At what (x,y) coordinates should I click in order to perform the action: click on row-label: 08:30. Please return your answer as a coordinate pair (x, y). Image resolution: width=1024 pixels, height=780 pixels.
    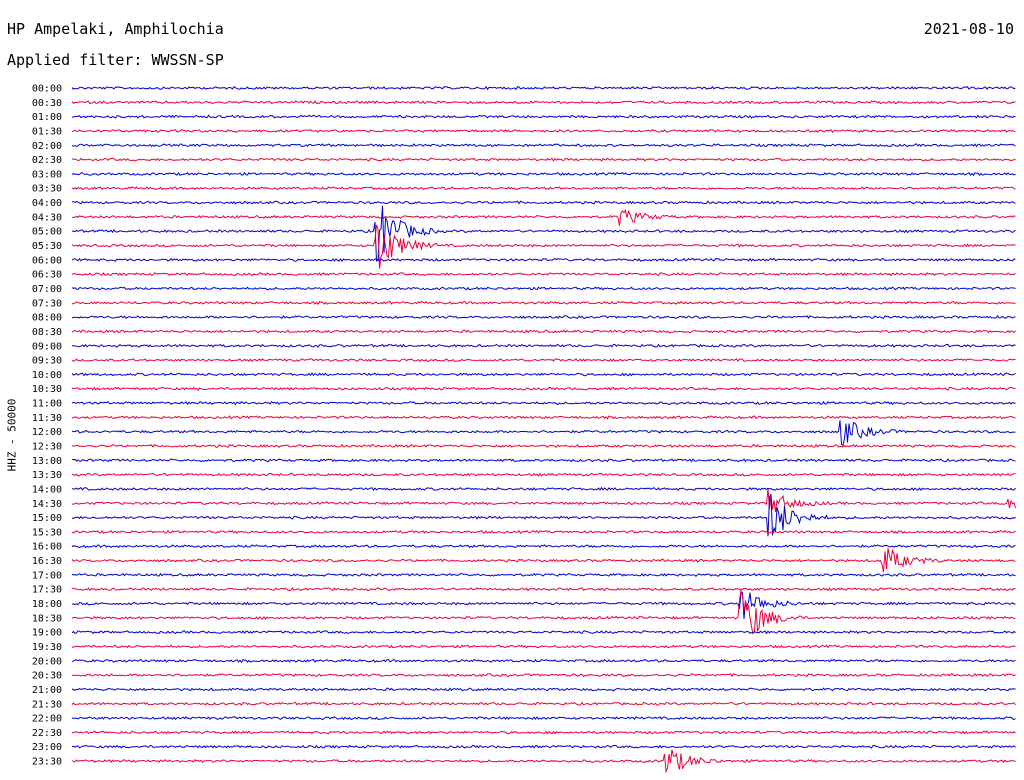
    Looking at the image, I should click on (47, 332).